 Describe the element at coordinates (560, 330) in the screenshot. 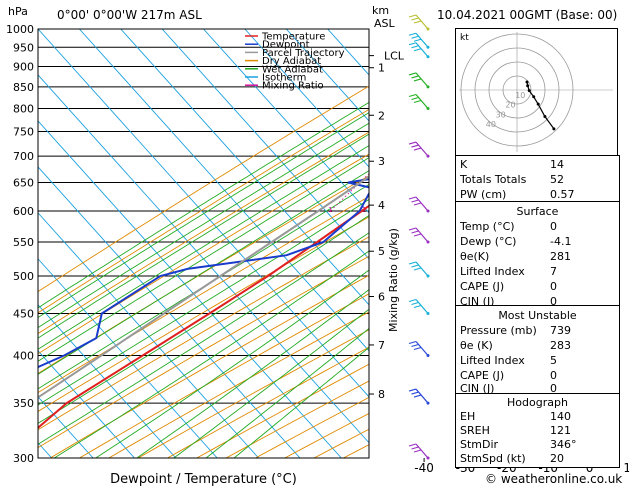

I see `mu-pressure-value: 739` at that location.